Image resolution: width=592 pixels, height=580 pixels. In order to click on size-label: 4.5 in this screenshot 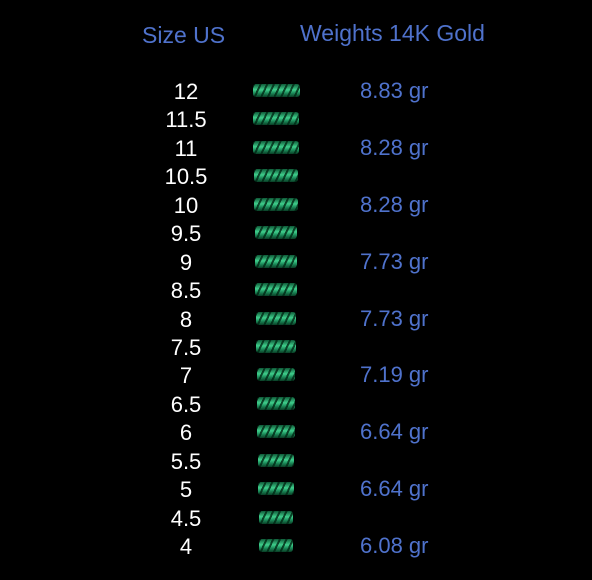, I will do `click(186, 518)`.